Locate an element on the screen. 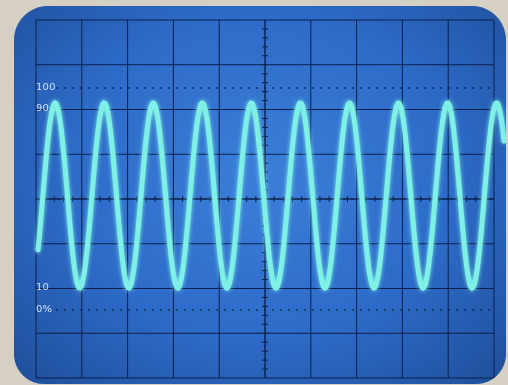  label-10: 10 is located at coordinates (43, 287).